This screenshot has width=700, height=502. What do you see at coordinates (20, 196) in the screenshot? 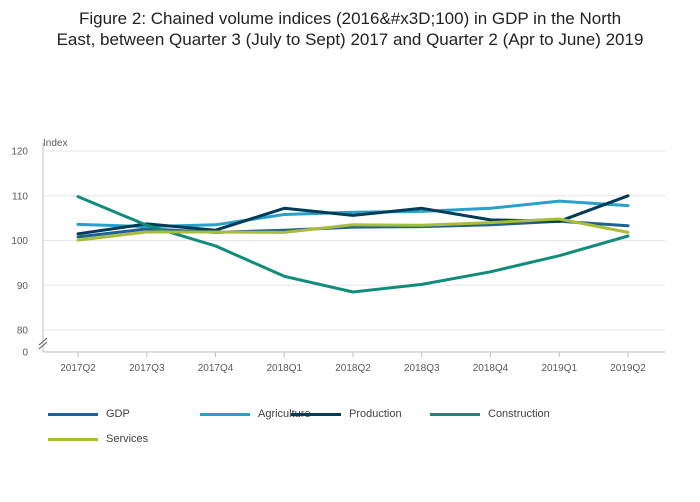
I see `y-tick-label: 110` at bounding box center [20, 196].